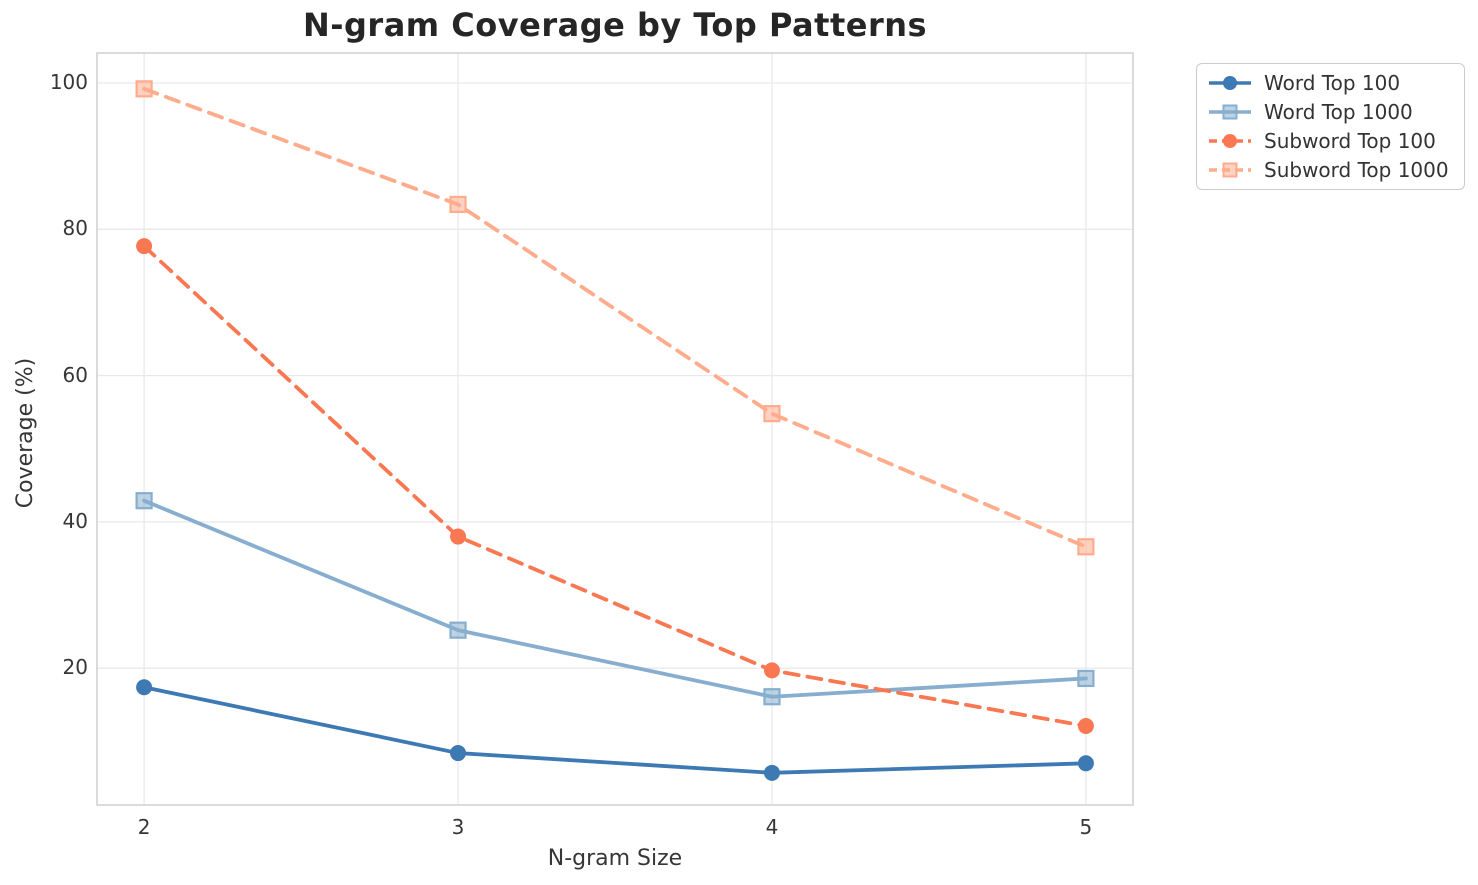 The height and width of the screenshot is (885, 1478). I want to click on legend-item-word-top-1000: Word Top 1000, so click(1330, 112).